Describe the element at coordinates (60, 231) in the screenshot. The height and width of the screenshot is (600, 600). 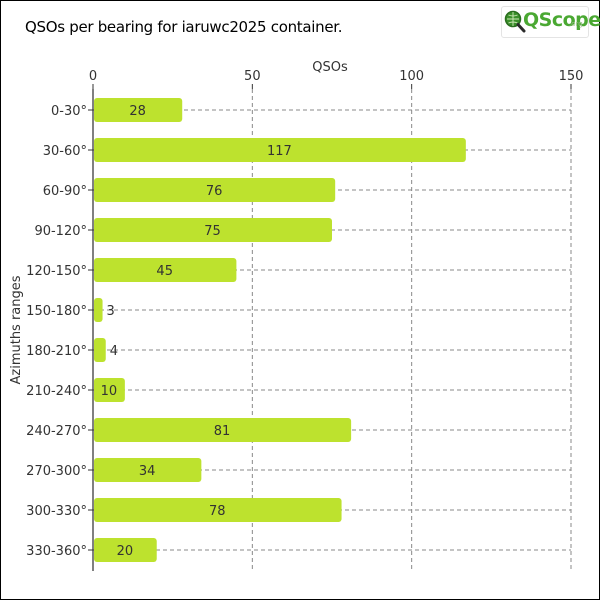
I see `category-label: 90-120°` at that location.